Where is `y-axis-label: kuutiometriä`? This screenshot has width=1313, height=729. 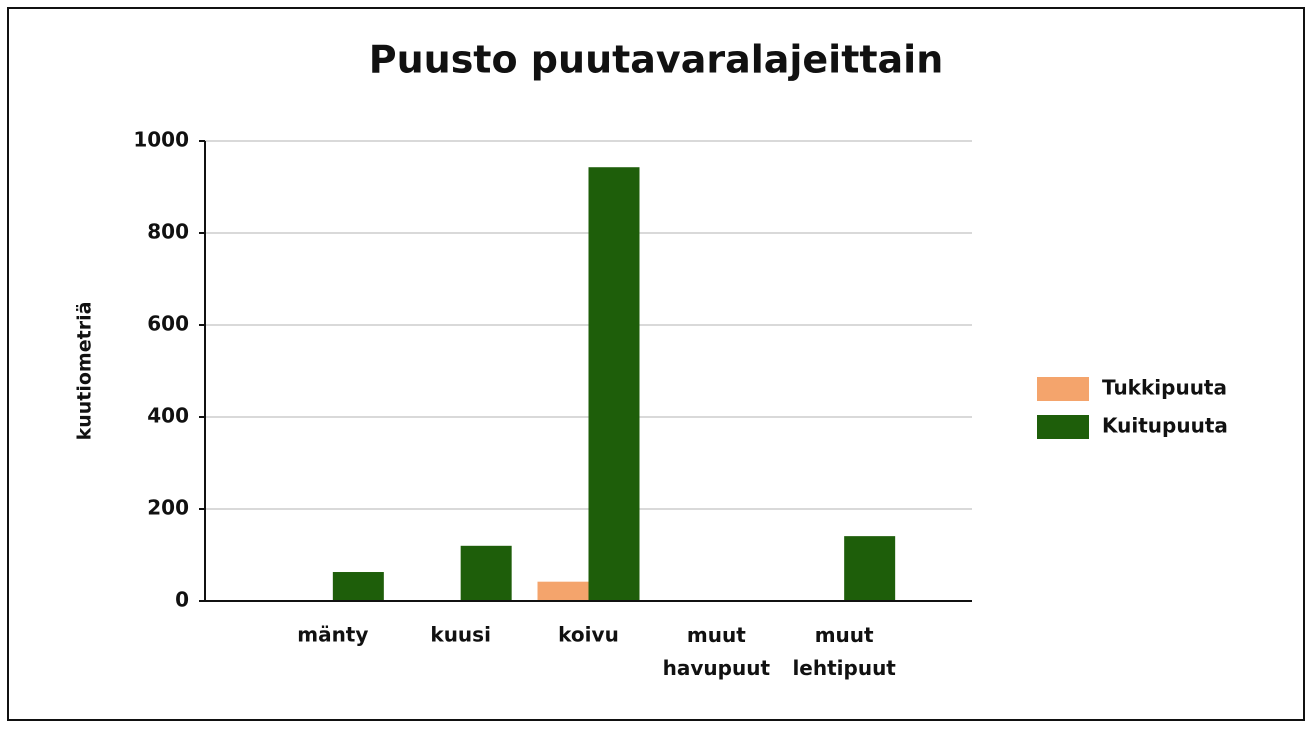 y-axis-label: kuutiometriä is located at coordinates (85, 371).